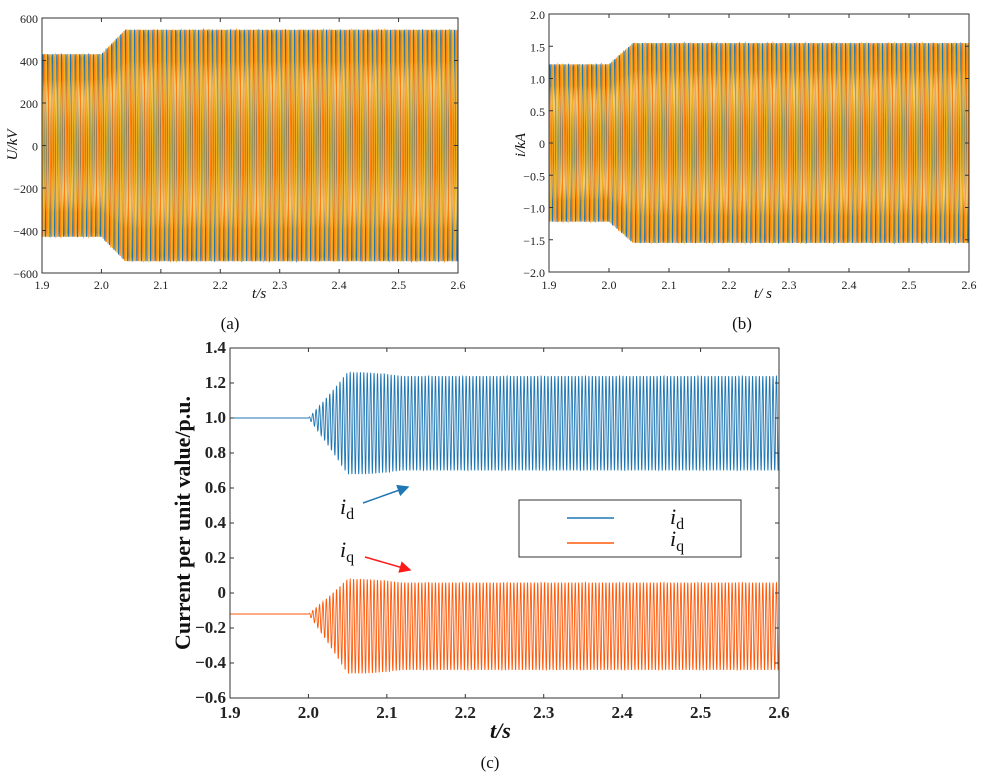  I want to click on annotation-iq: iq, so click(376, 555).